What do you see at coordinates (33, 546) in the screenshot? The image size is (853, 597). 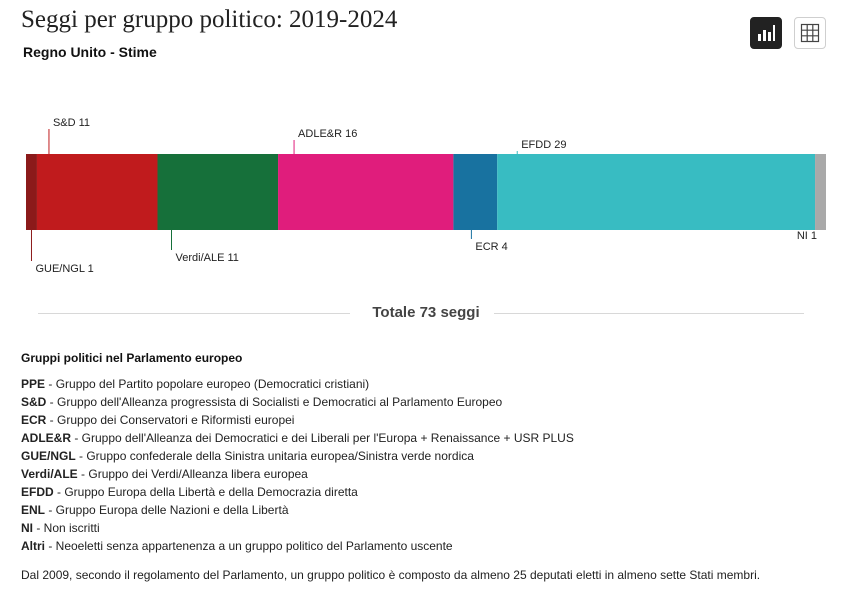 I see `legend-abbr: Altri` at bounding box center [33, 546].